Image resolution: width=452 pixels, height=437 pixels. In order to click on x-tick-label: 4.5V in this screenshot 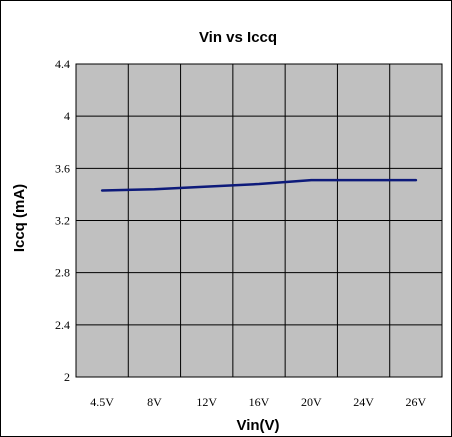, I will do `click(102, 402)`.